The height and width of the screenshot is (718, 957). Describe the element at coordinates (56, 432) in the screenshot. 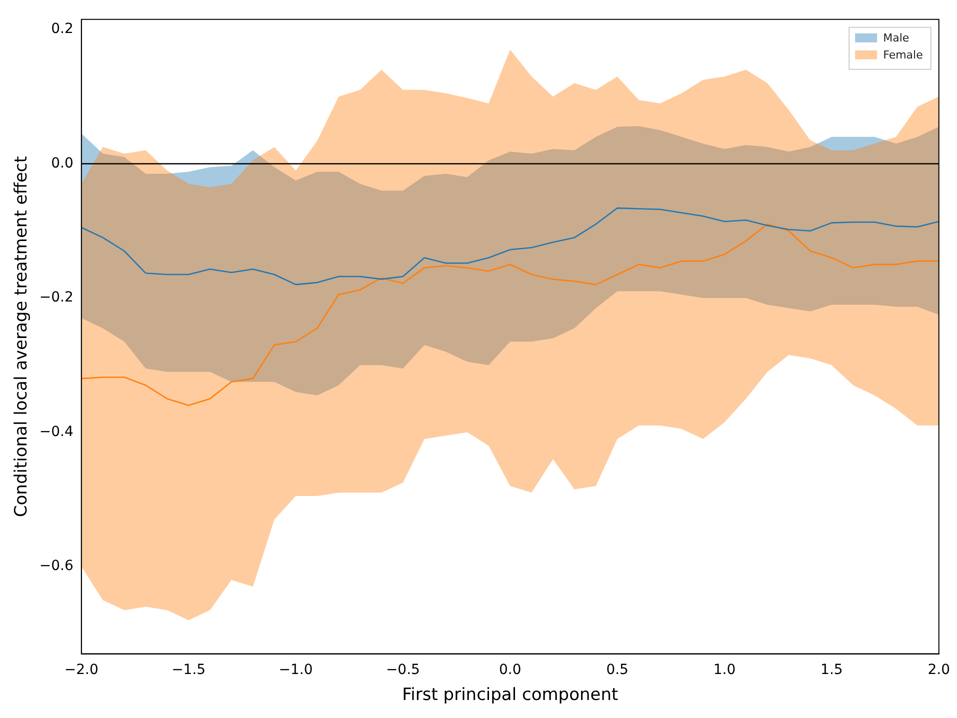

I see `y-tick-label: −0.4` at that location.